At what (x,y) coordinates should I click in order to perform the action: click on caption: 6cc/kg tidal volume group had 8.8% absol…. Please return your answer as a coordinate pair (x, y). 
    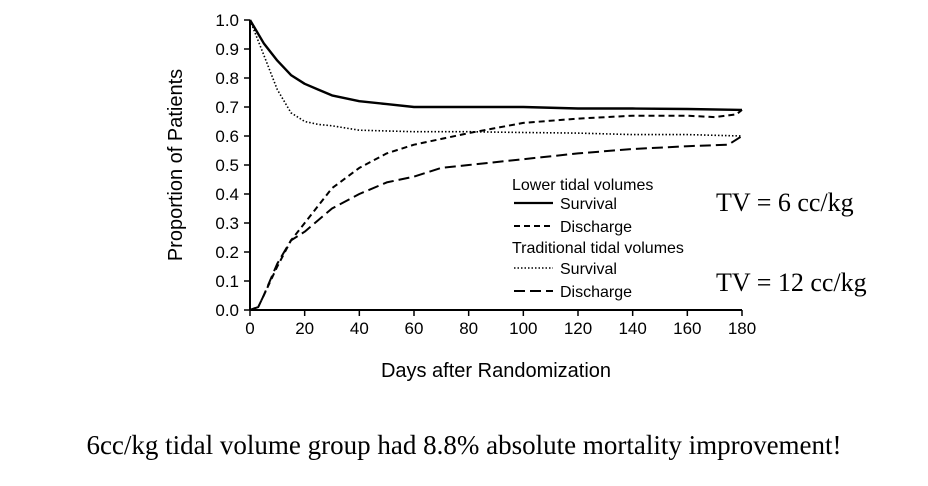
    Looking at the image, I should click on (464, 445).